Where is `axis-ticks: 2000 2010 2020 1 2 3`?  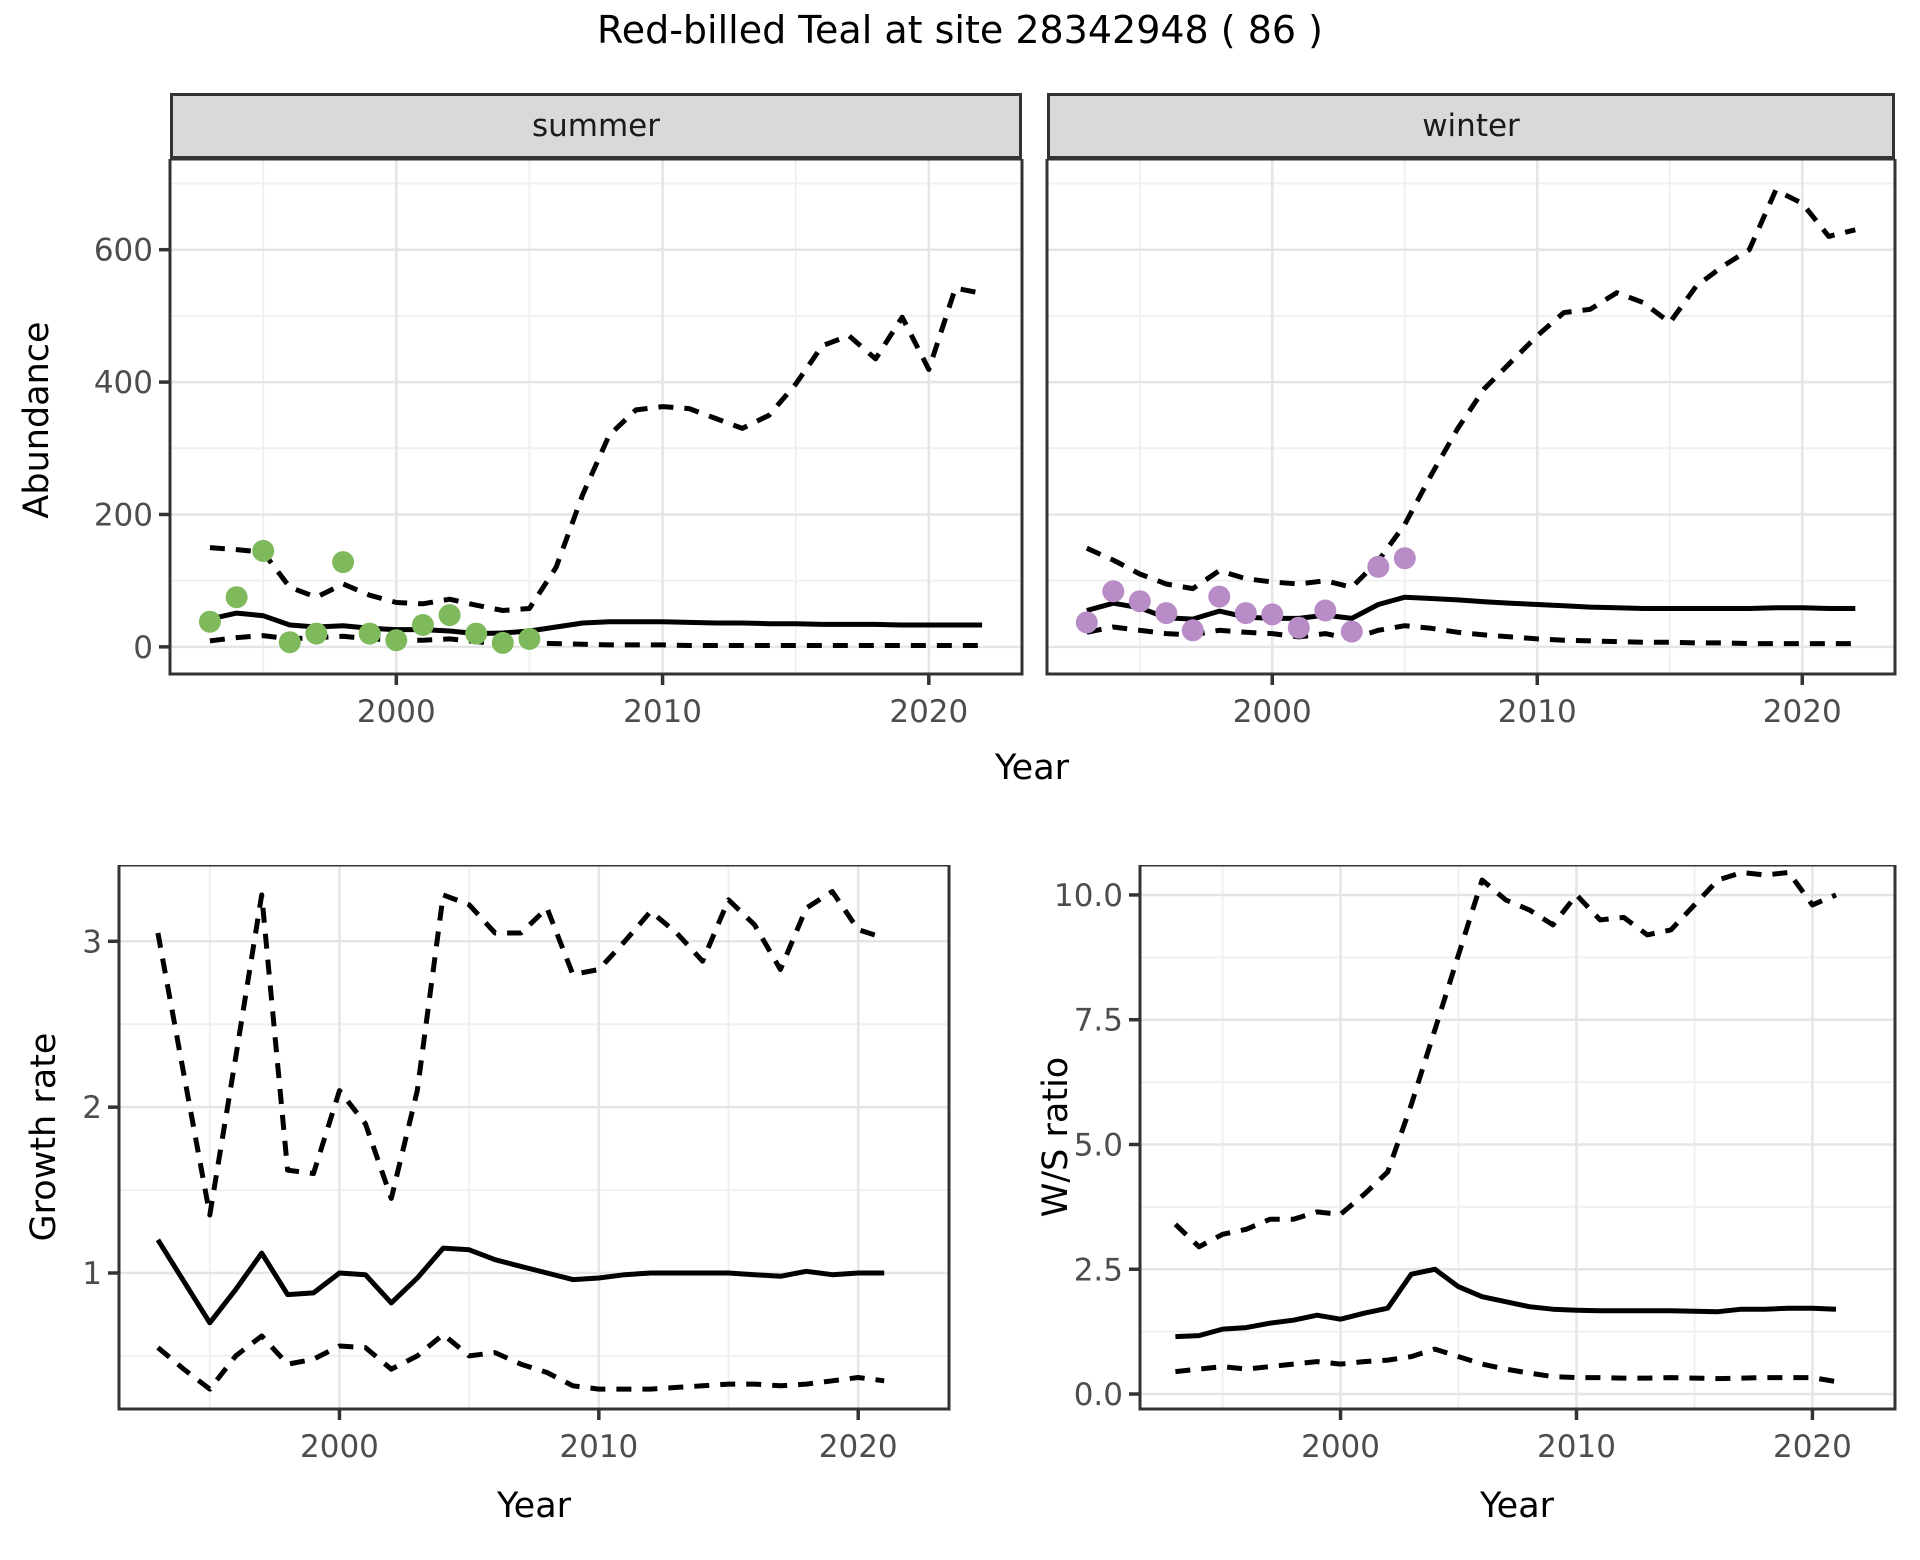 axis-ticks: 2000 2010 2020 1 2 3 is located at coordinates (489, 1194).